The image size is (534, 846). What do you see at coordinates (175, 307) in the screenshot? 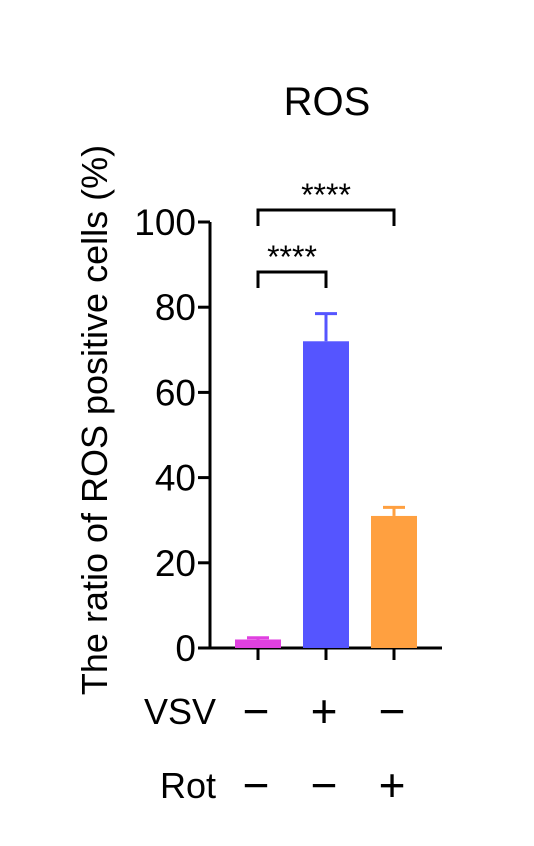
I see `y-tick-label: 80` at bounding box center [175, 307].